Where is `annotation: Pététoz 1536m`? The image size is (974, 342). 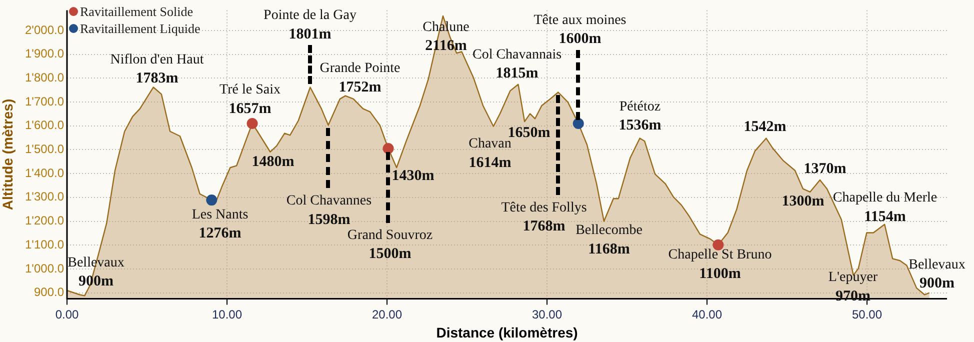
annotation: Pététoz 1536m is located at coordinates (640, 116).